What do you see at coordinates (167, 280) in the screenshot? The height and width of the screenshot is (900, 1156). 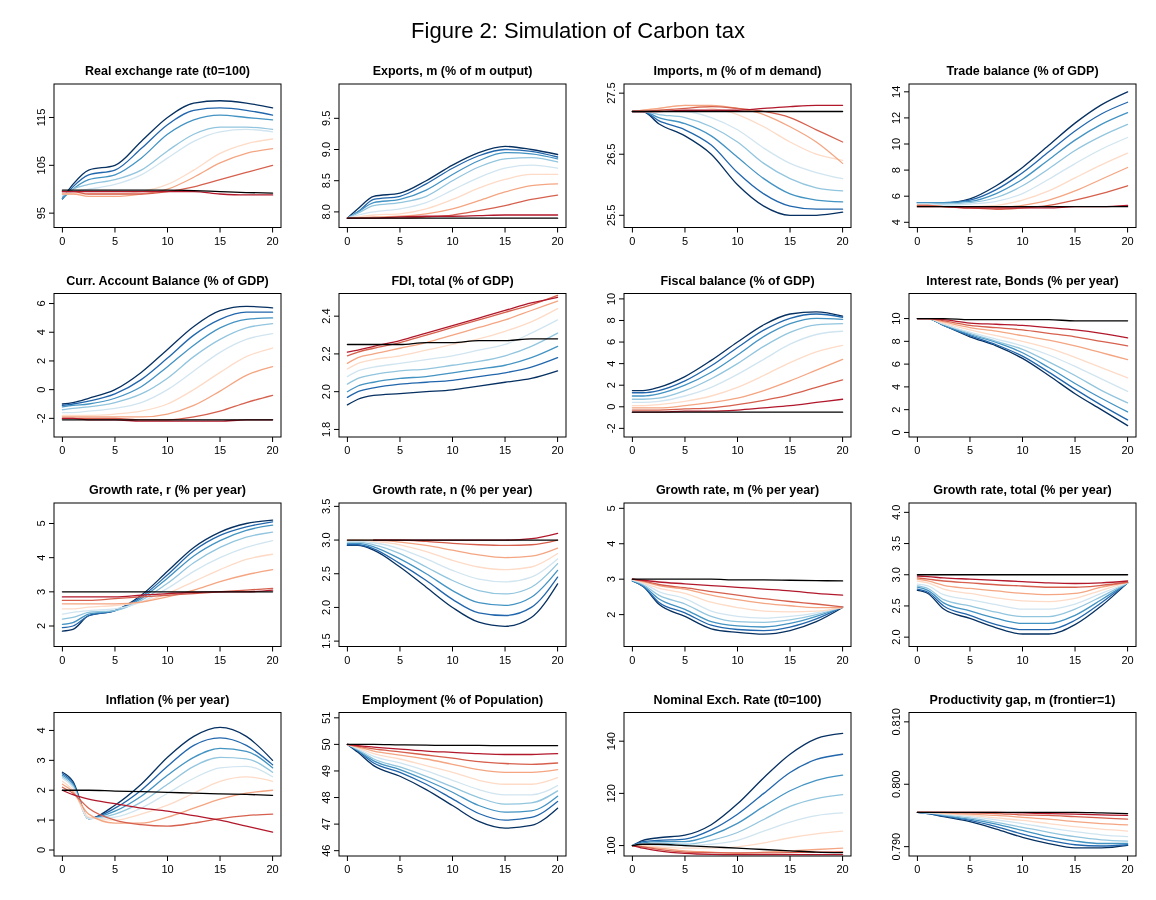 I see `chart-title: Curr. Account Balance (% of GDP)` at bounding box center [167, 280].